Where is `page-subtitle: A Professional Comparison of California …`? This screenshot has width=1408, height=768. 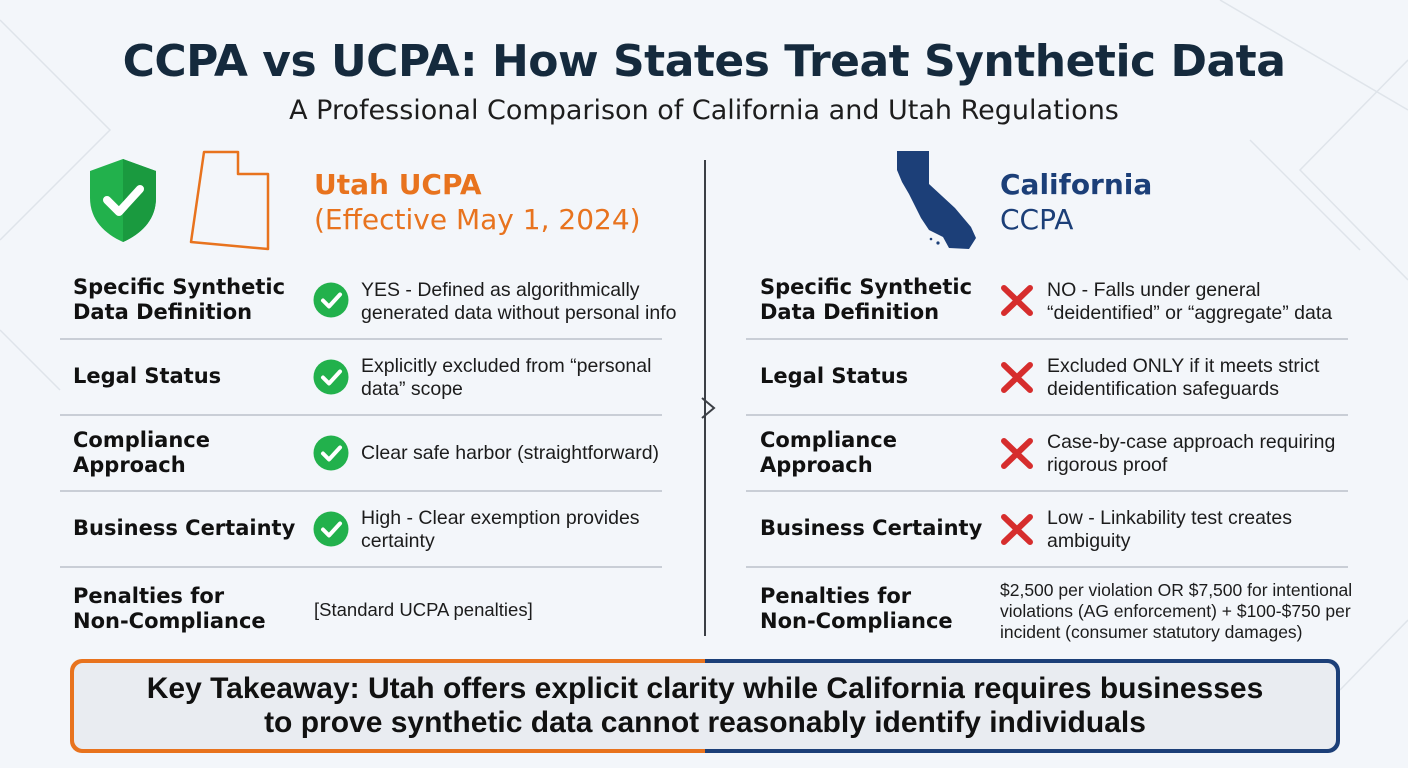 page-subtitle: A Professional Comparison of California … is located at coordinates (704, 110).